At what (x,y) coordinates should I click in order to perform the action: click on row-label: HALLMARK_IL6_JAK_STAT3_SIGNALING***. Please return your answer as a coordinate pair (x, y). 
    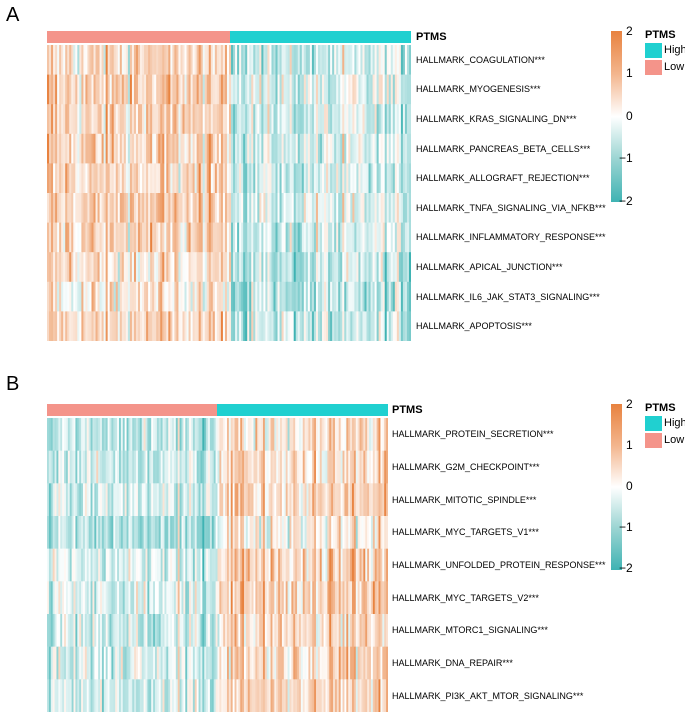
    Looking at the image, I should click on (508, 296).